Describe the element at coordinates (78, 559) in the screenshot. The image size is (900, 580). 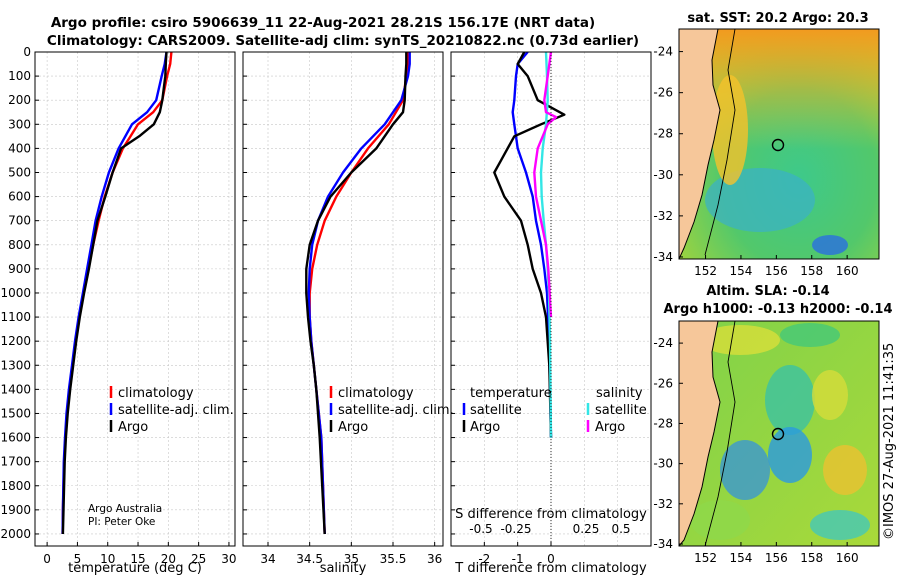
I see `x-tick-label: 5` at that location.